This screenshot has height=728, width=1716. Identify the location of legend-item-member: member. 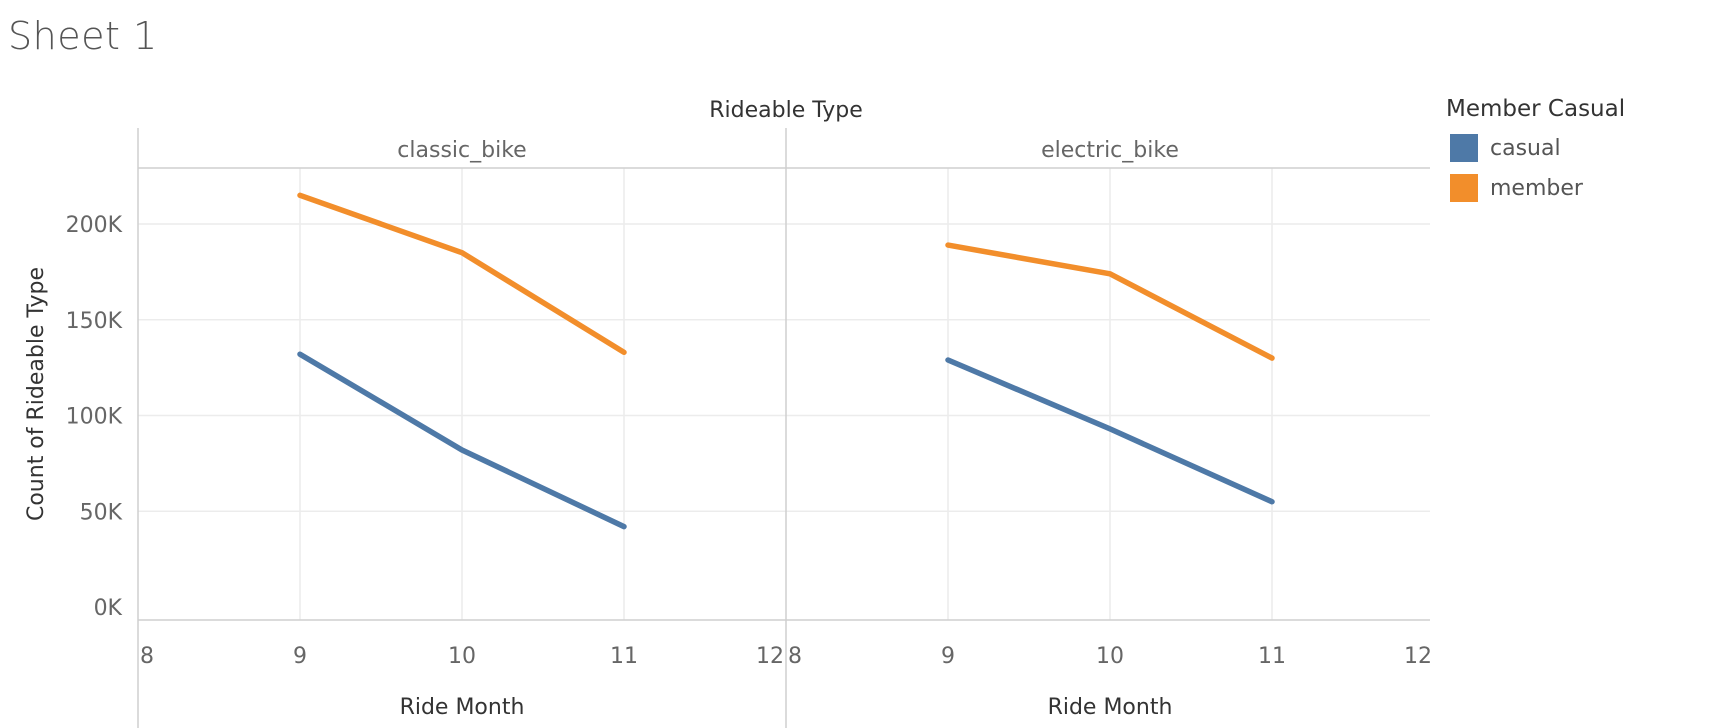
(1535, 188).